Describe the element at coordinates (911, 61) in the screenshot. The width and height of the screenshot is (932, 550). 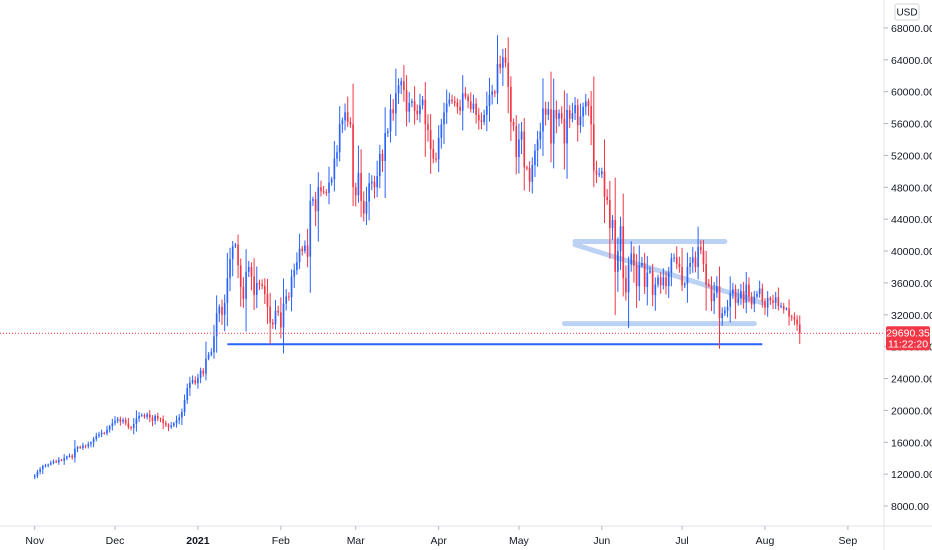
I see `price-tick-label: 64000.00` at that location.